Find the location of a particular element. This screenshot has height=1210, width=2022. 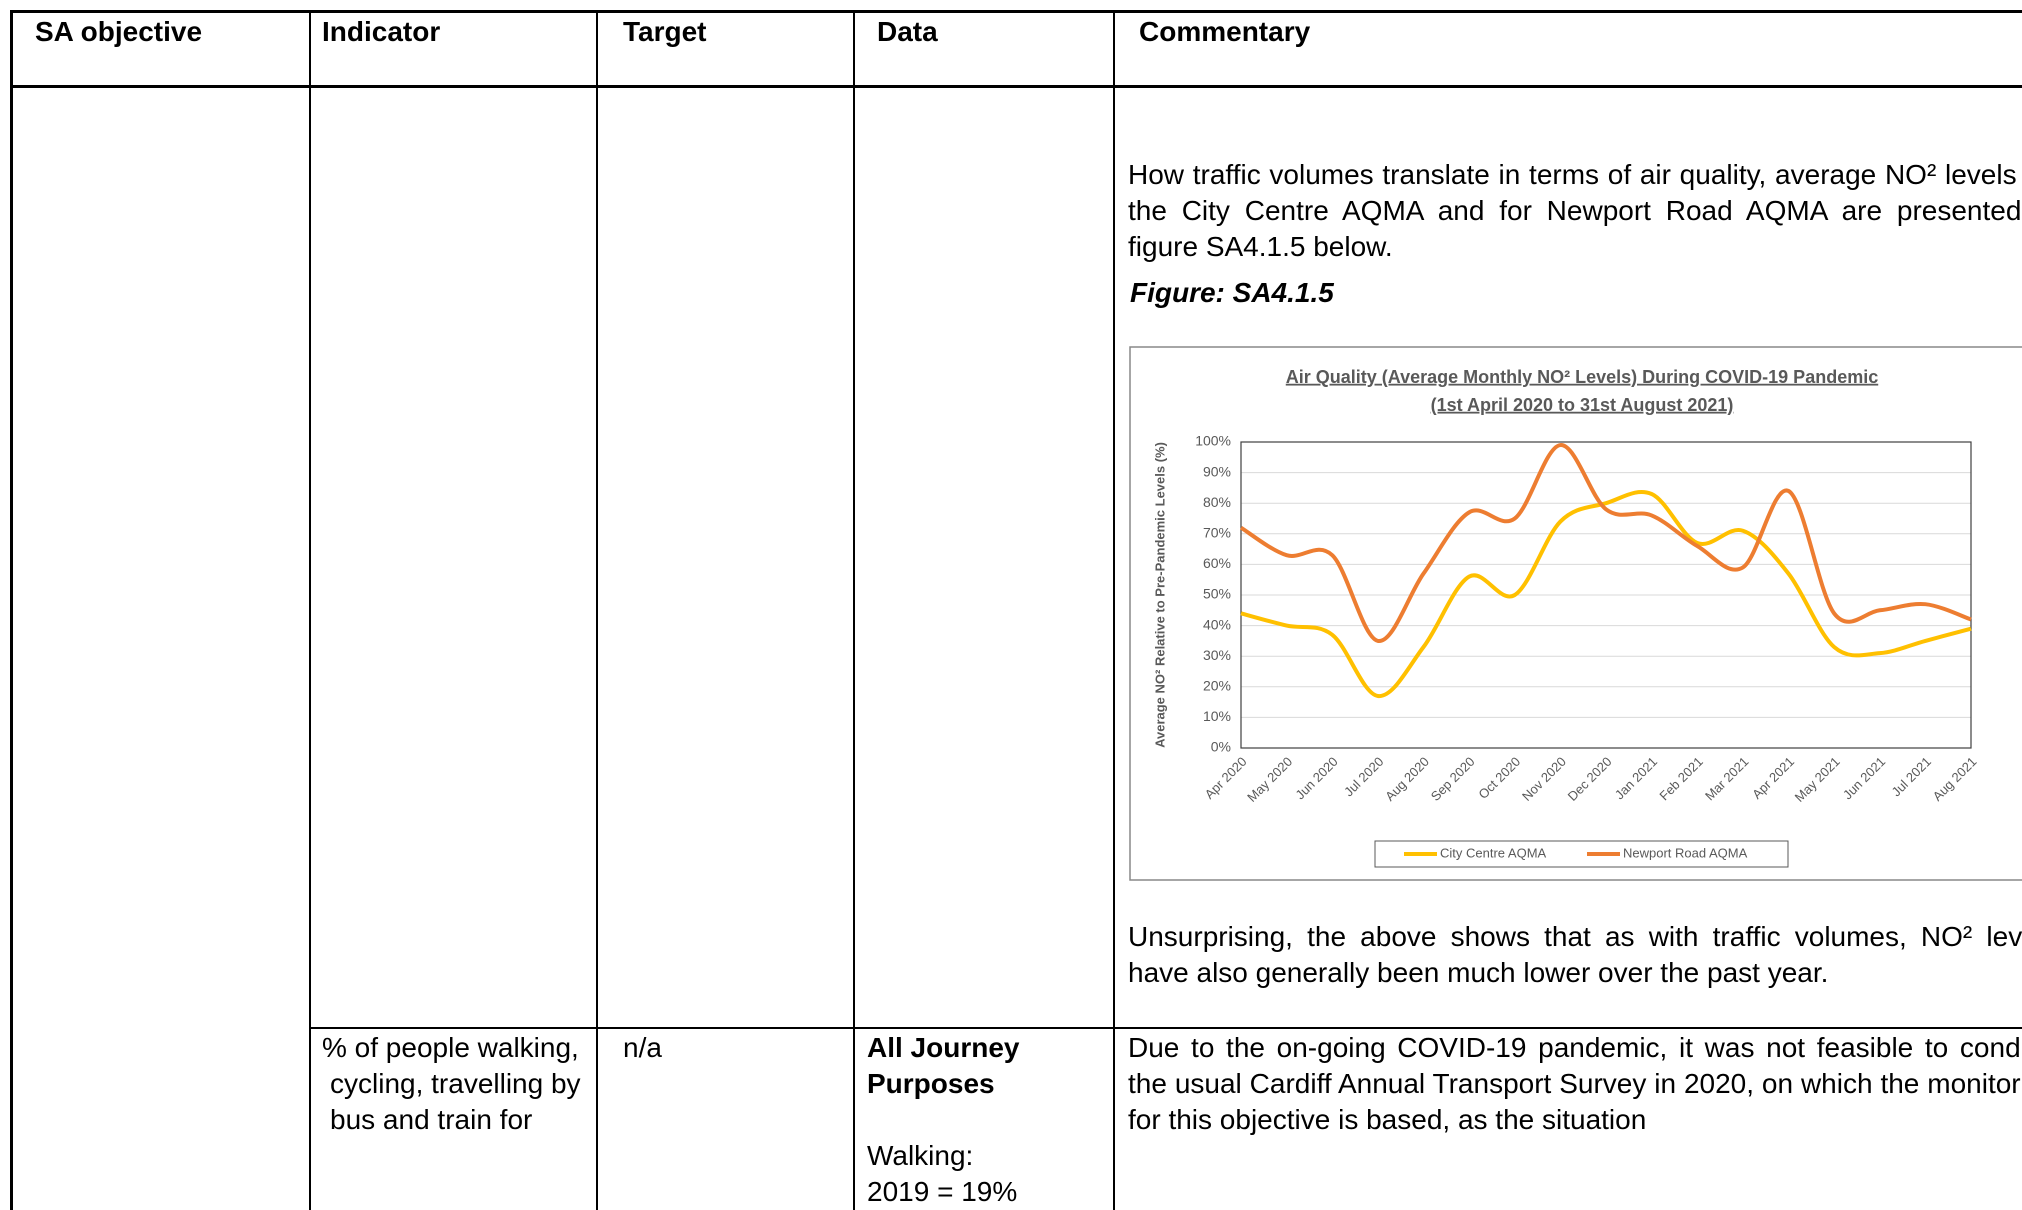

chart-subtitle: (1st April 2020 to 31st August 2021) is located at coordinates (1582, 405).